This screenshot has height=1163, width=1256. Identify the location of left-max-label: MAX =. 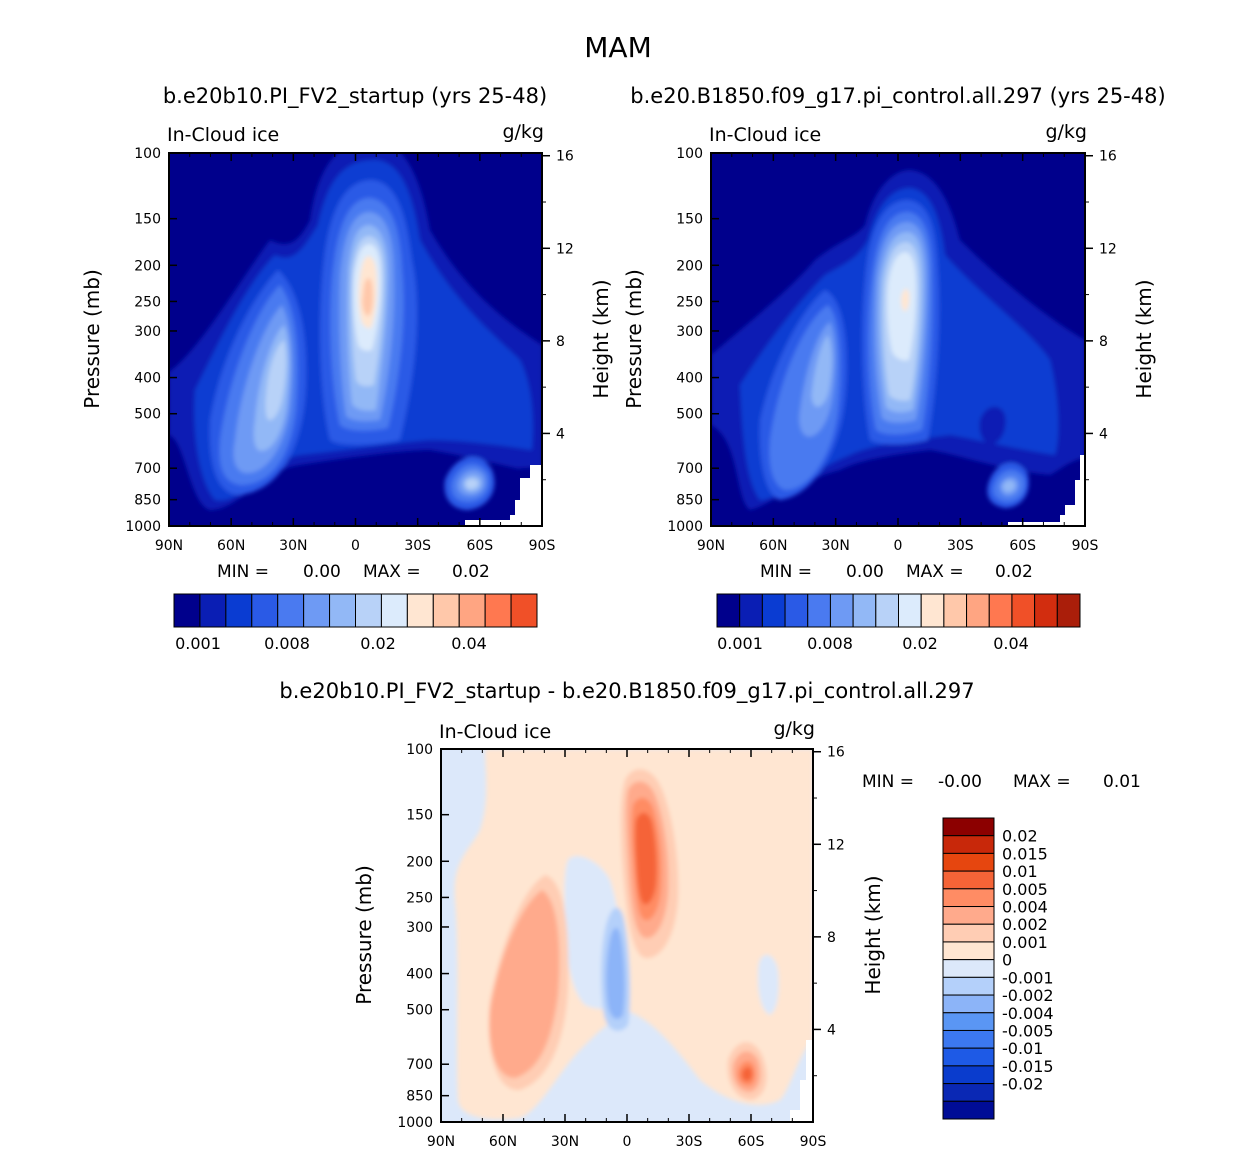
(392, 572).